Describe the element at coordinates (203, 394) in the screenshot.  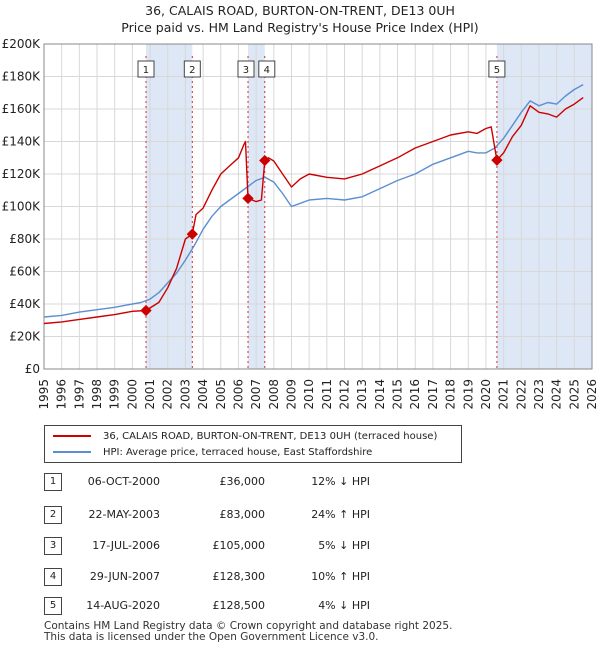
I see `x-tick-label: 2004` at that location.